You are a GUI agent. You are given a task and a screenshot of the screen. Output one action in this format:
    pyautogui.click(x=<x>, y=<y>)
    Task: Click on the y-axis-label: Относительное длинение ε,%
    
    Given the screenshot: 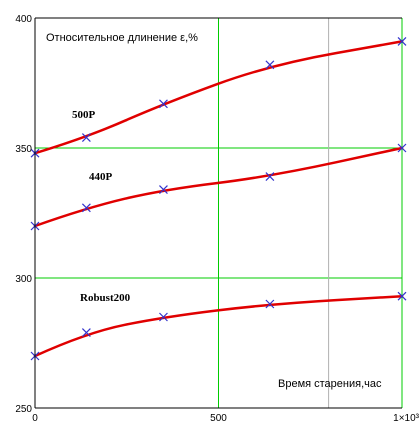 What is the action you would take?
    pyautogui.click(x=122, y=38)
    